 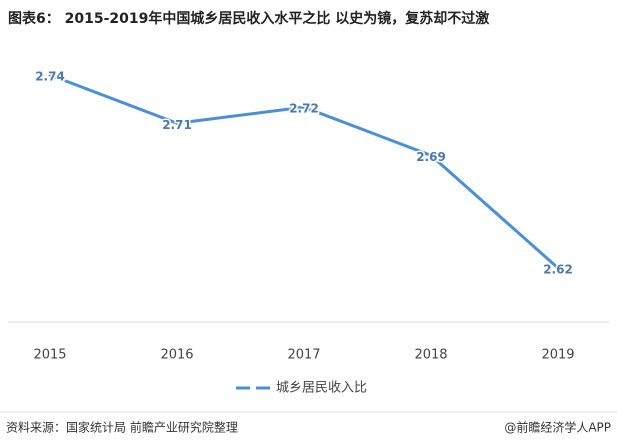 What do you see at coordinates (49, 355) in the screenshot?
I see `x-tick-label: 2015` at bounding box center [49, 355].